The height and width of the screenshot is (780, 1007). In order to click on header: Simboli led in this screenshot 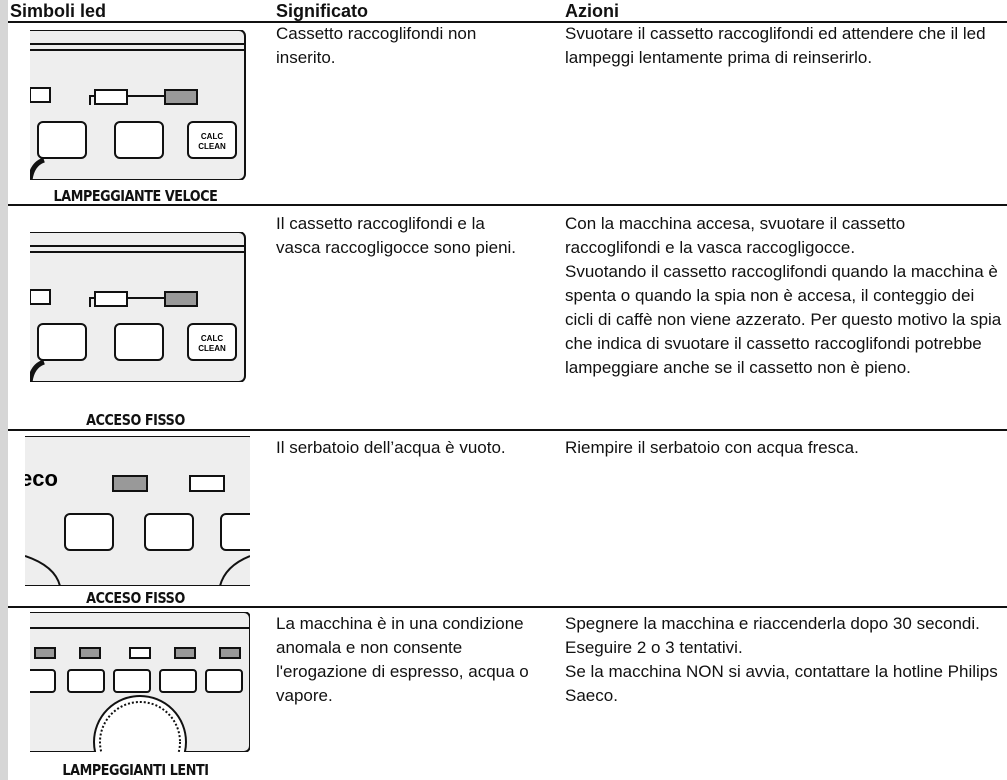, I will do `click(58, 11)`.